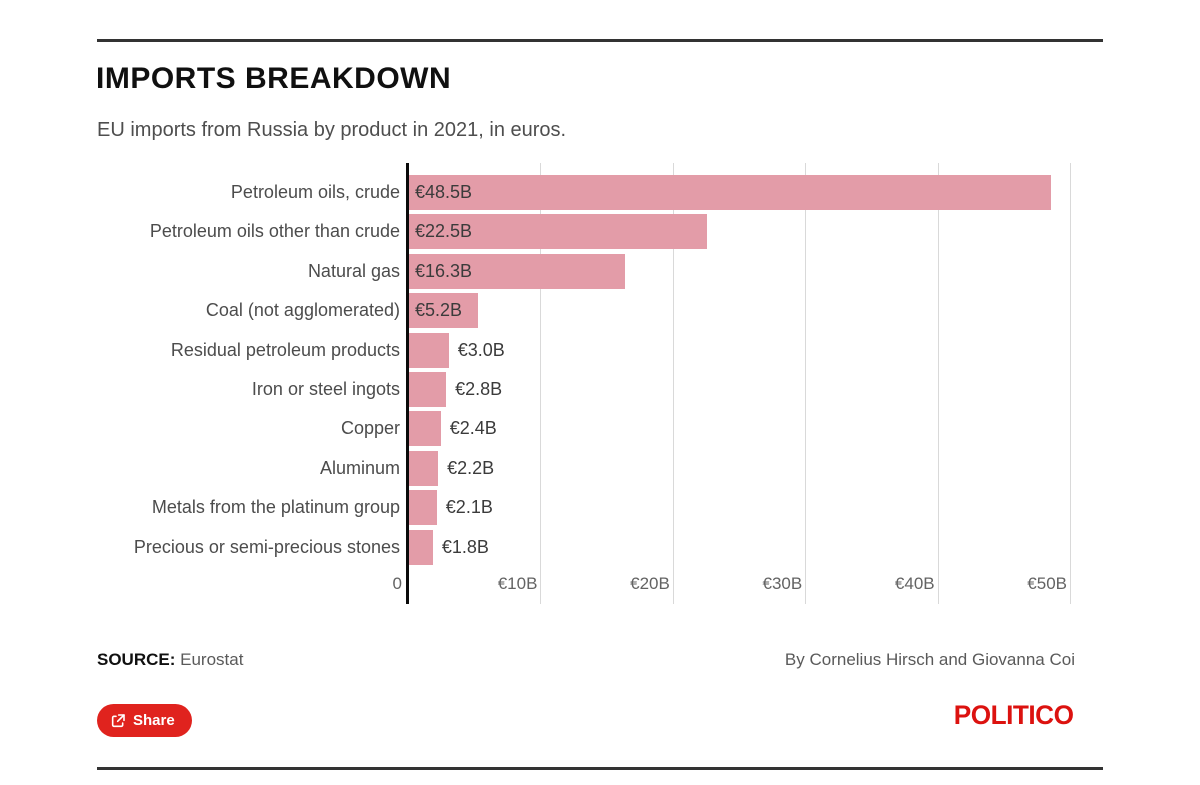 The height and width of the screenshot is (785, 1200). I want to click on value-label: €2.8B, so click(479, 389).